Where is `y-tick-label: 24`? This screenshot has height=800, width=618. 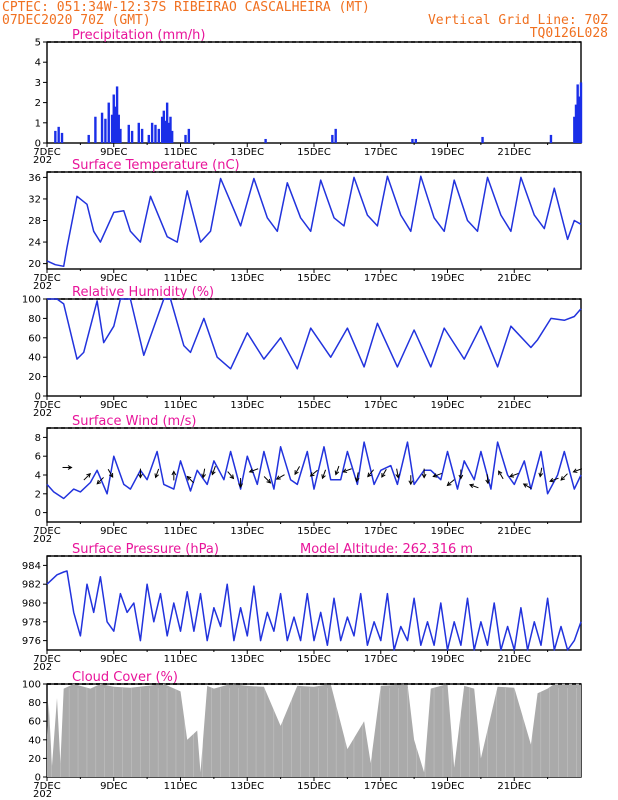 y-tick-label: 24 is located at coordinates (34, 243).